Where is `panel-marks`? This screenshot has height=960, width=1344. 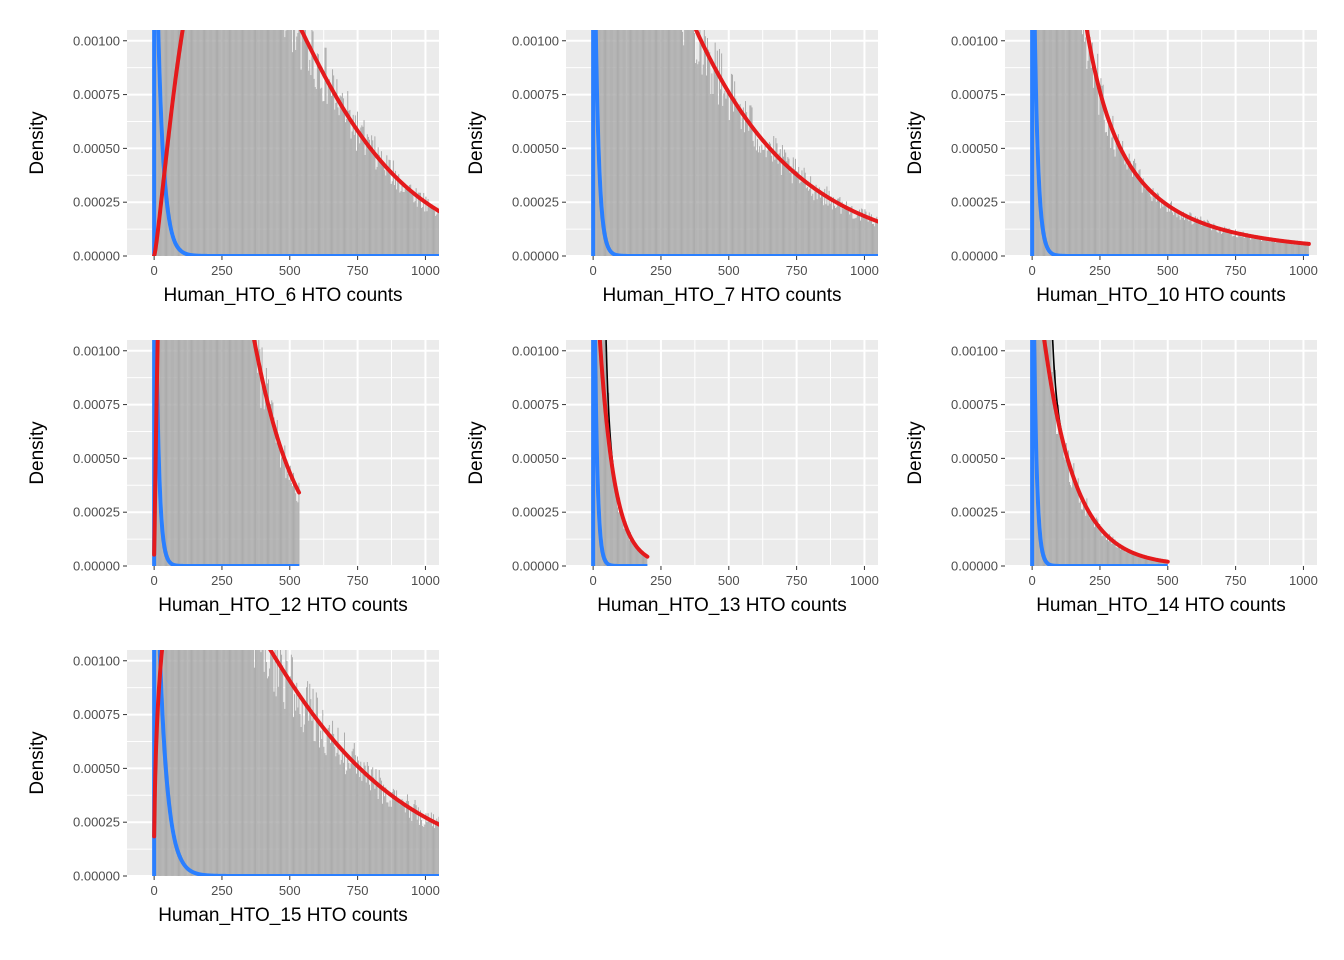
panel-marks is located at coordinates (1170, 143).